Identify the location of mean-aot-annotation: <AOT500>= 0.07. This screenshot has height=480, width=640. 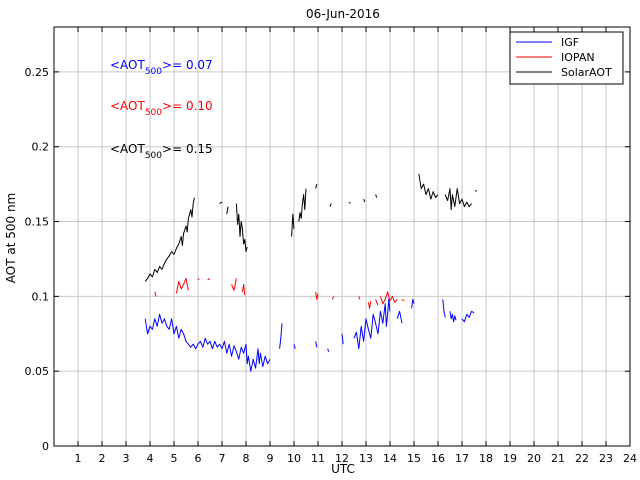
(161, 67).